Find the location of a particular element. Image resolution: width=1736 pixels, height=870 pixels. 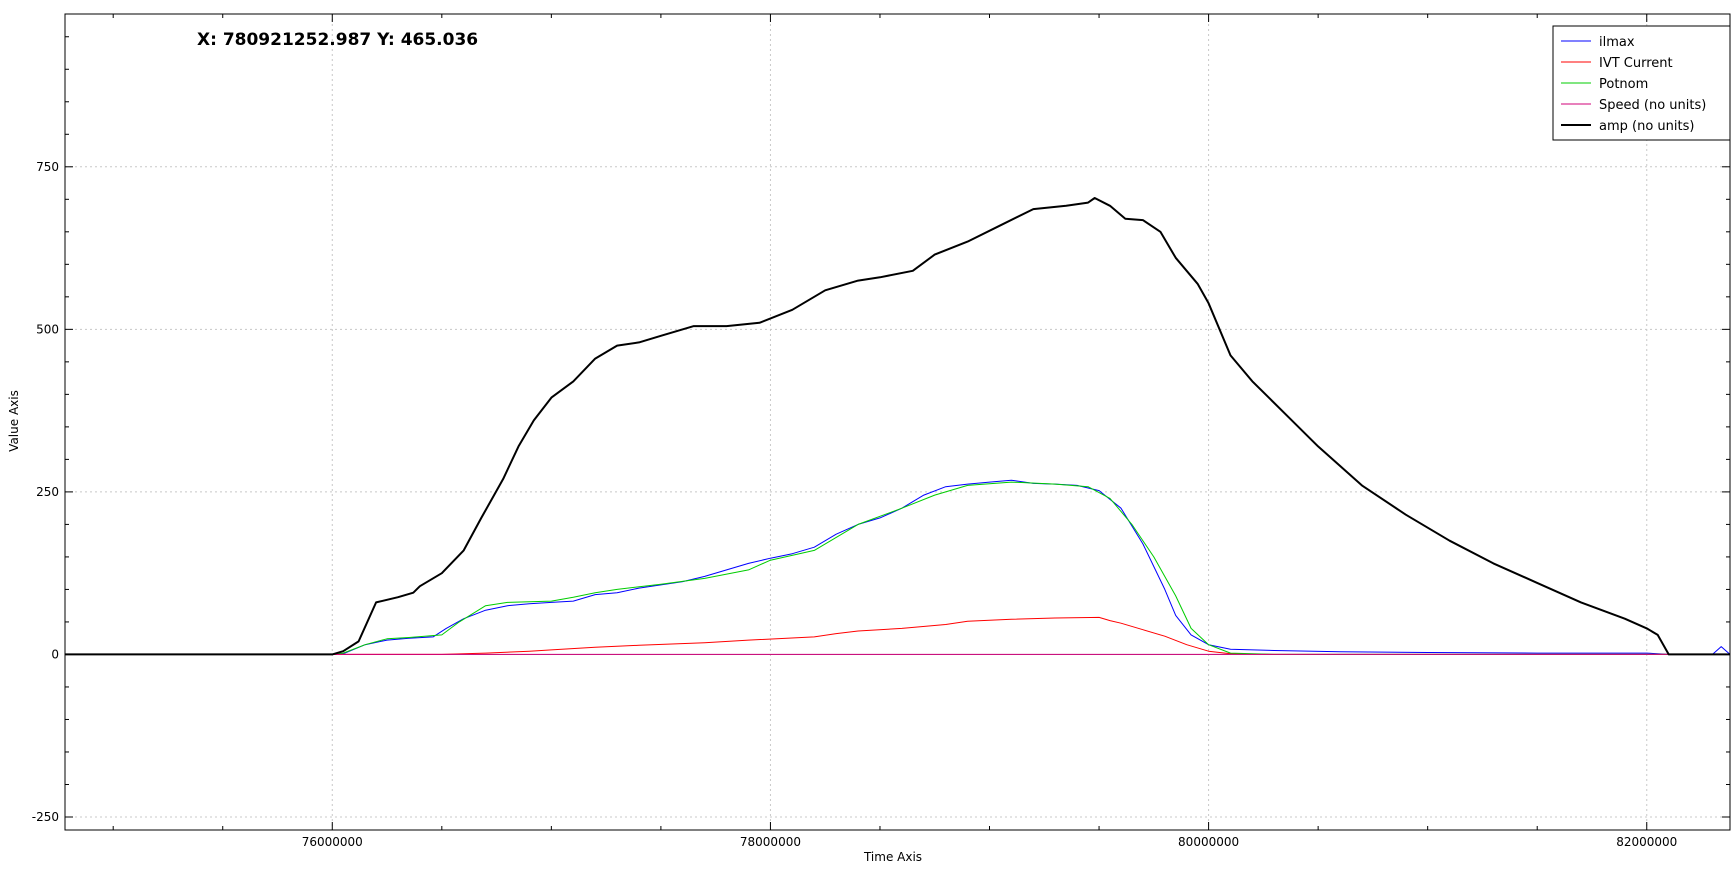

x-axis-label: Time Axis is located at coordinates (892, 857).